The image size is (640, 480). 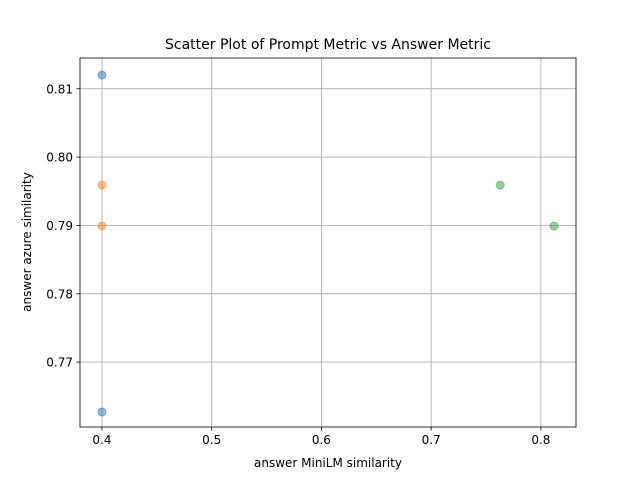 I want to click on x-tick-label: 0.4, so click(x=101, y=440).